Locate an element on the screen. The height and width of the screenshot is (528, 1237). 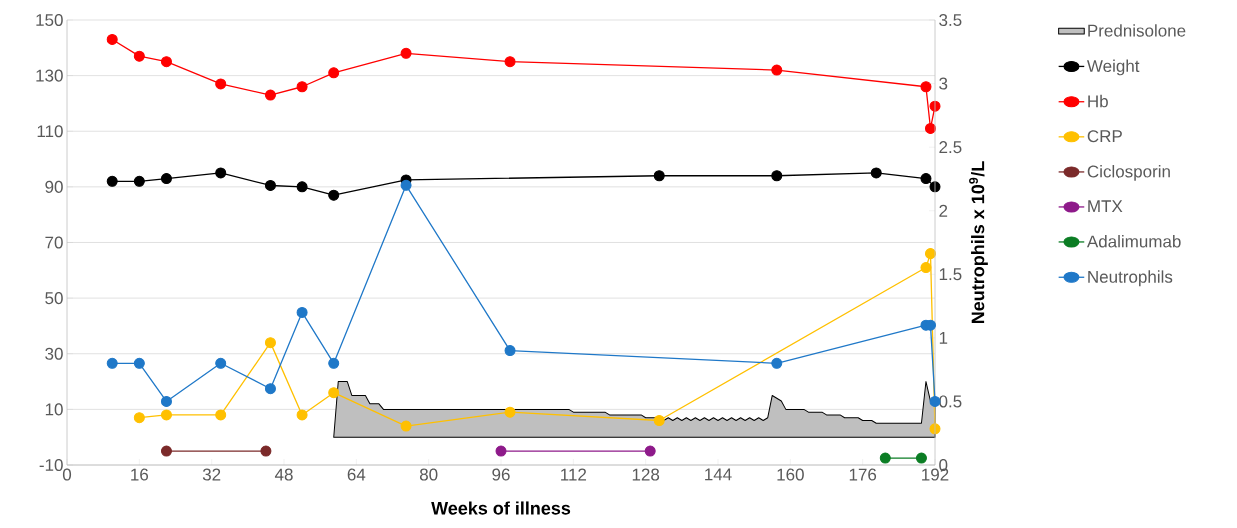
y2-tick-label: 1 is located at coordinates (943, 338).